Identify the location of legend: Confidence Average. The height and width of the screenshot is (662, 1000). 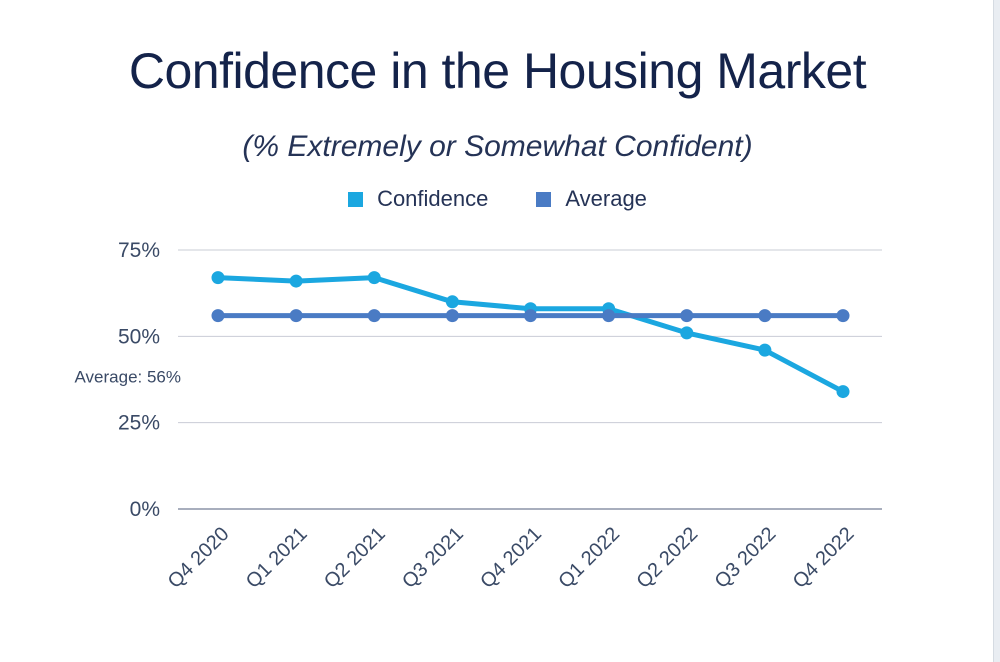
(497, 199).